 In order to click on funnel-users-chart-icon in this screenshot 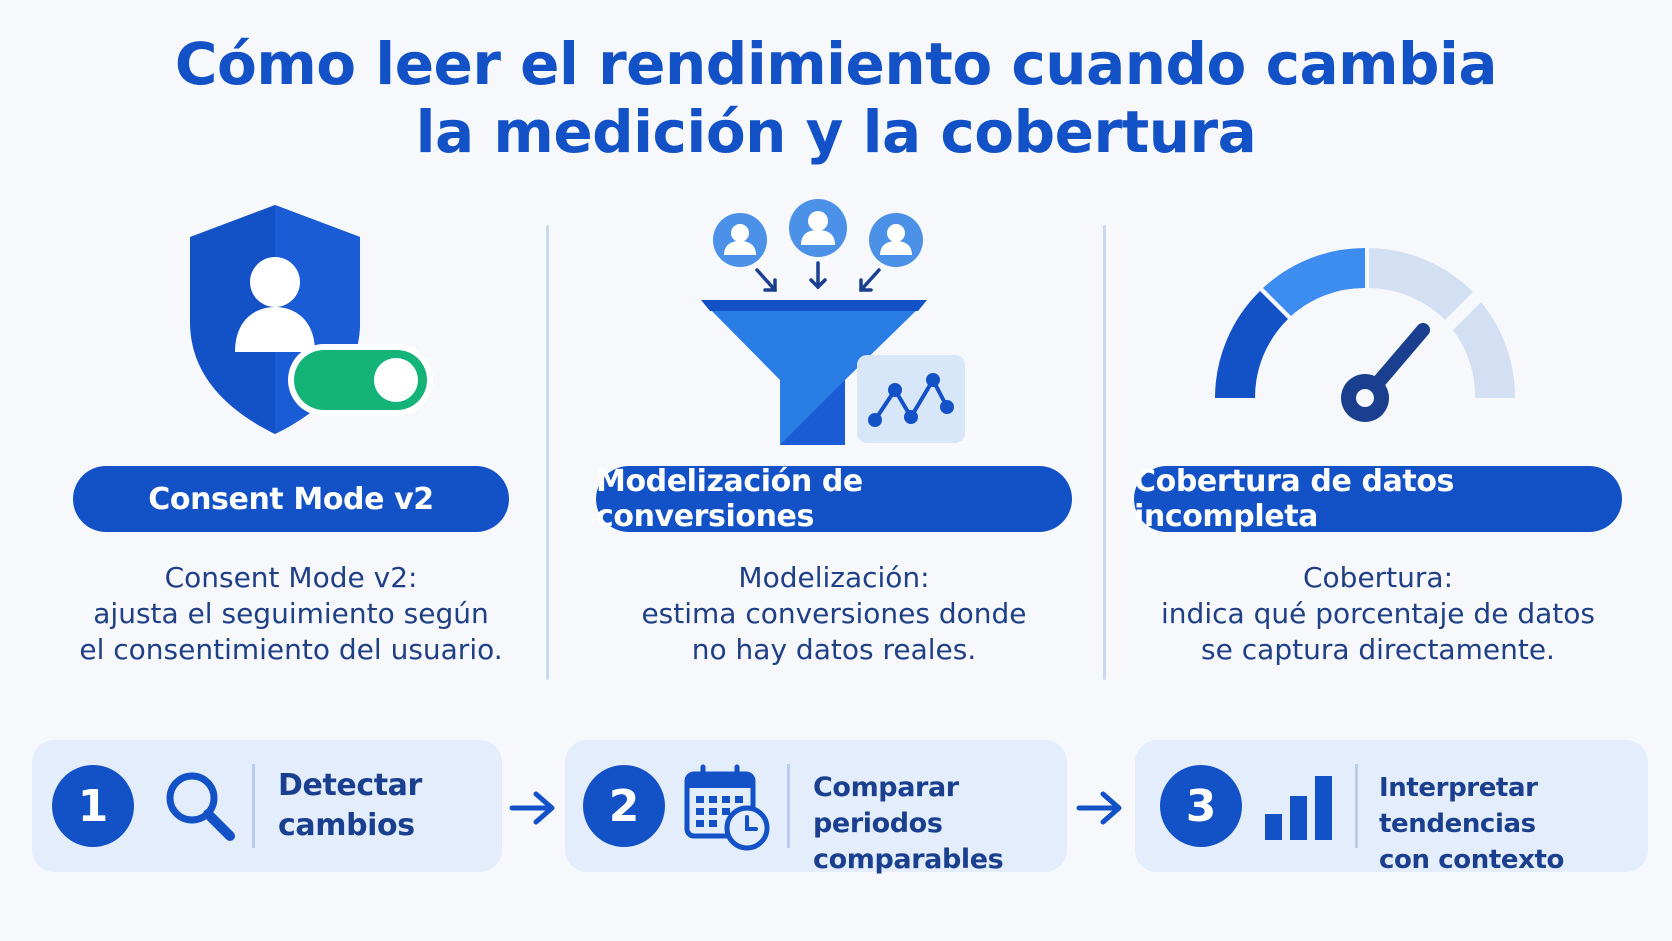, I will do `click(835, 327)`.